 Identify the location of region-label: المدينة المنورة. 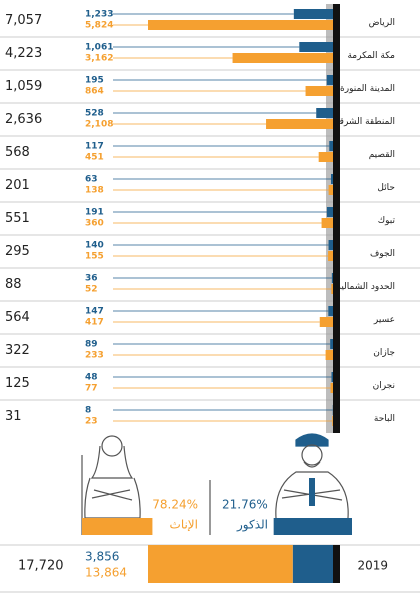
(367, 89).